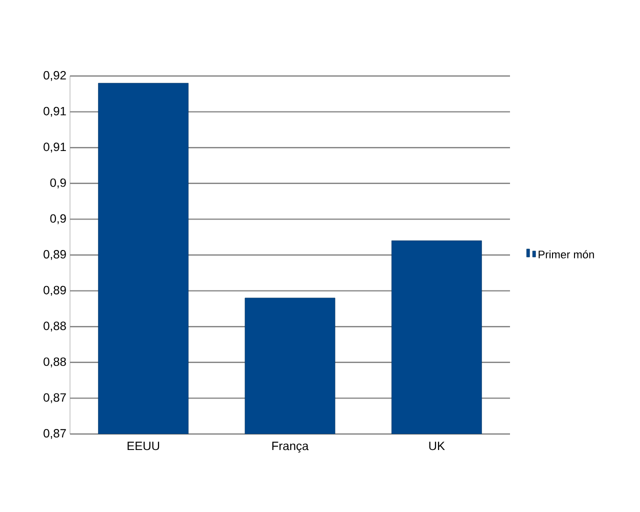  Describe the element at coordinates (55, 76) in the screenshot. I see `y-tick-label: 0,92` at that location.